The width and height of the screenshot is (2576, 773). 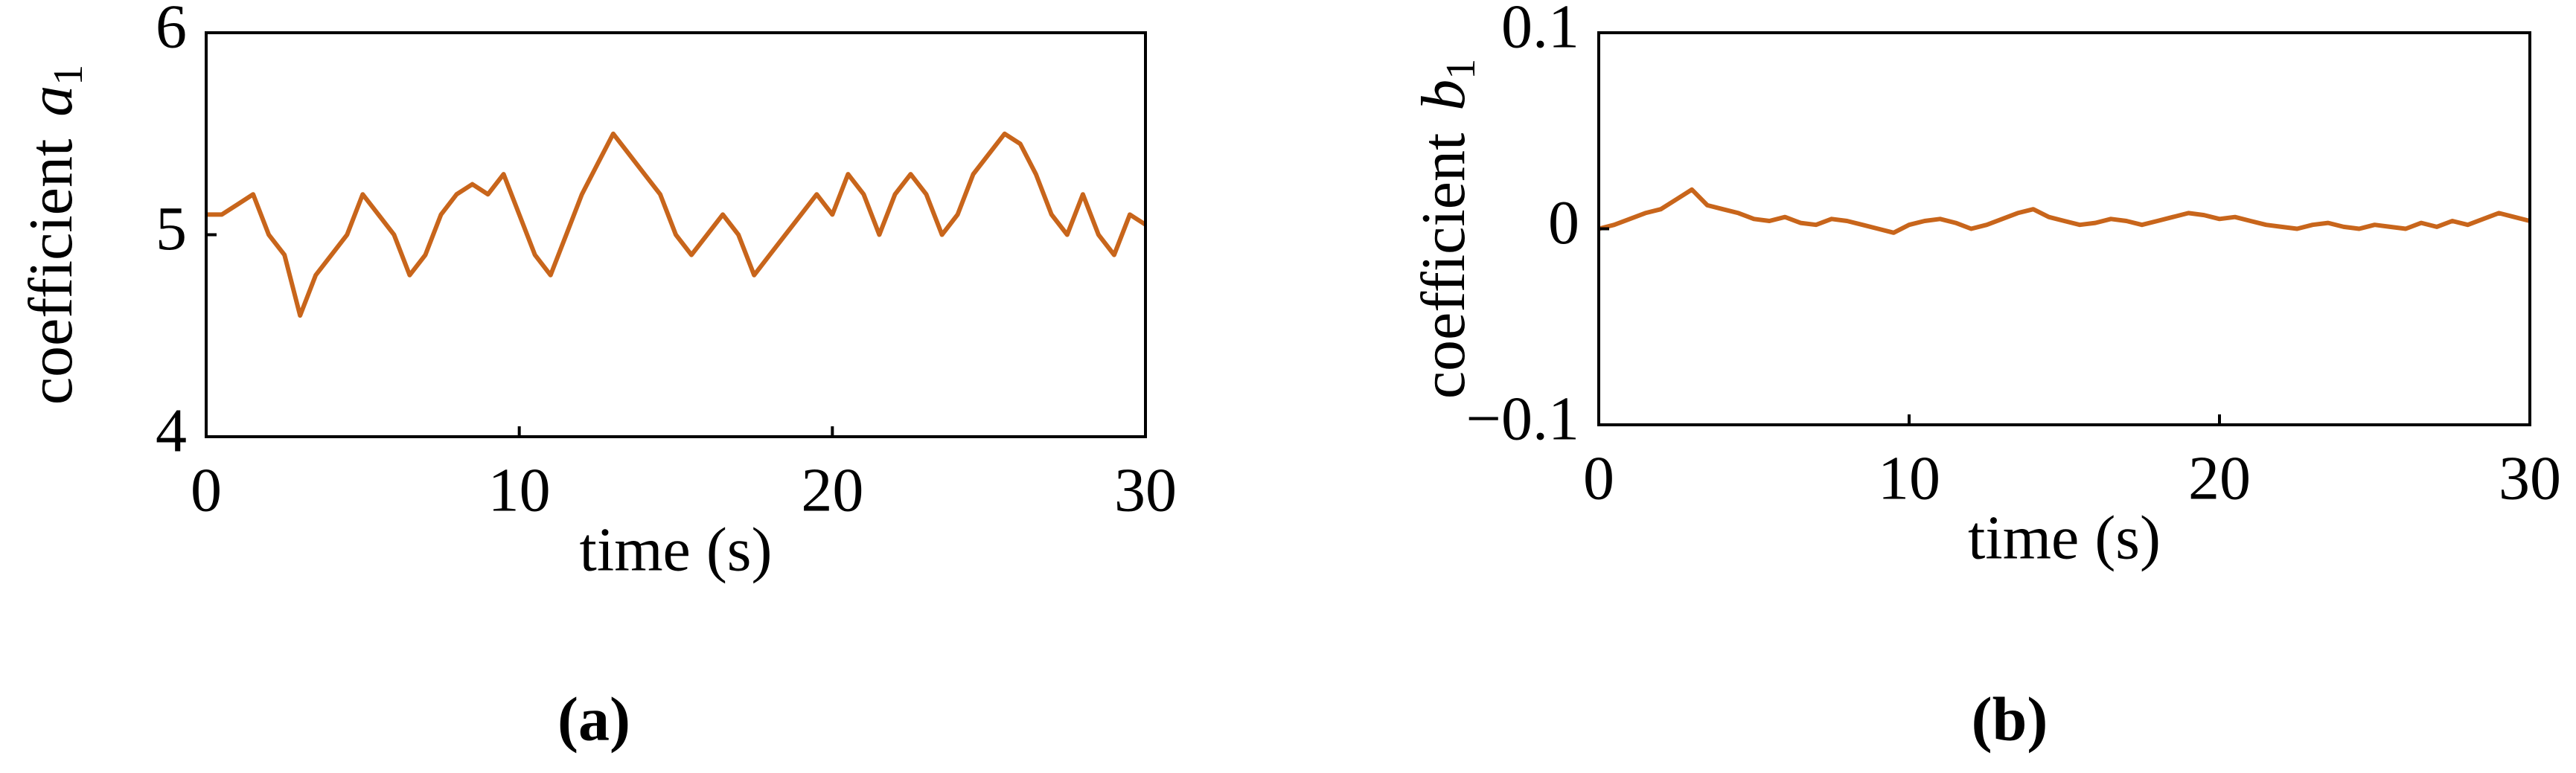 What do you see at coordinates (2010, 719) in the screenshot?
I see `panel-caption: (b)` at bounding box center [2010, 719].